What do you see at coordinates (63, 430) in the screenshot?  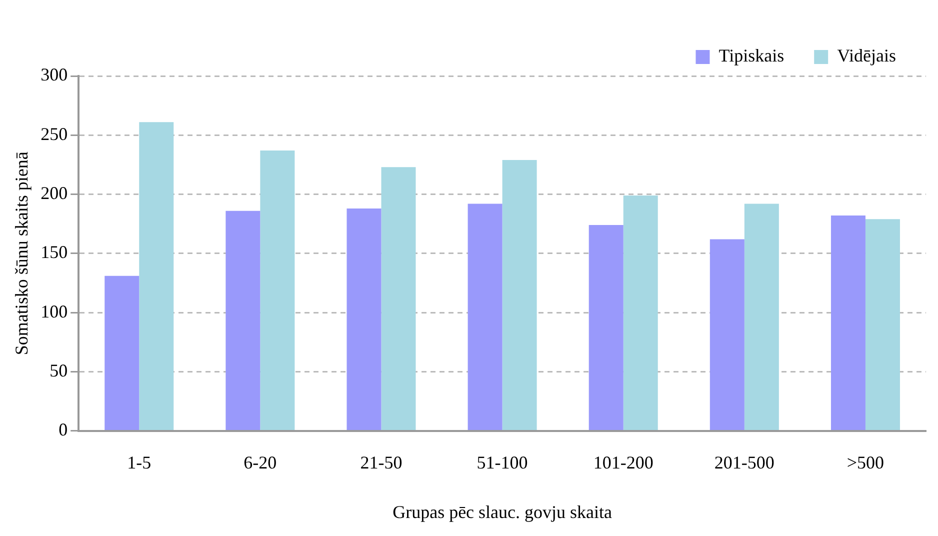 I see `y-tick-label: 0` at bounding box center [63, 430].